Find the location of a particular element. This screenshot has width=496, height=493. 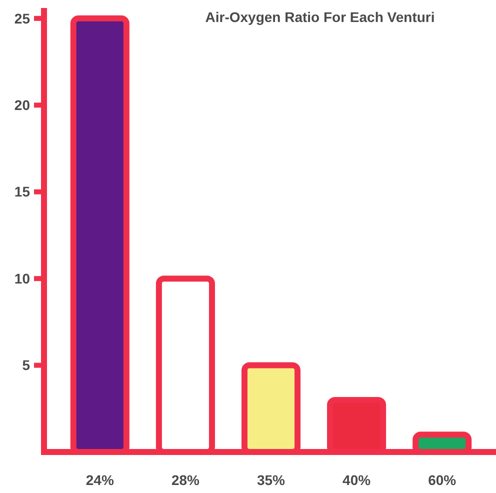

y-tick-label: 25 is located at coordinates (22, 18).